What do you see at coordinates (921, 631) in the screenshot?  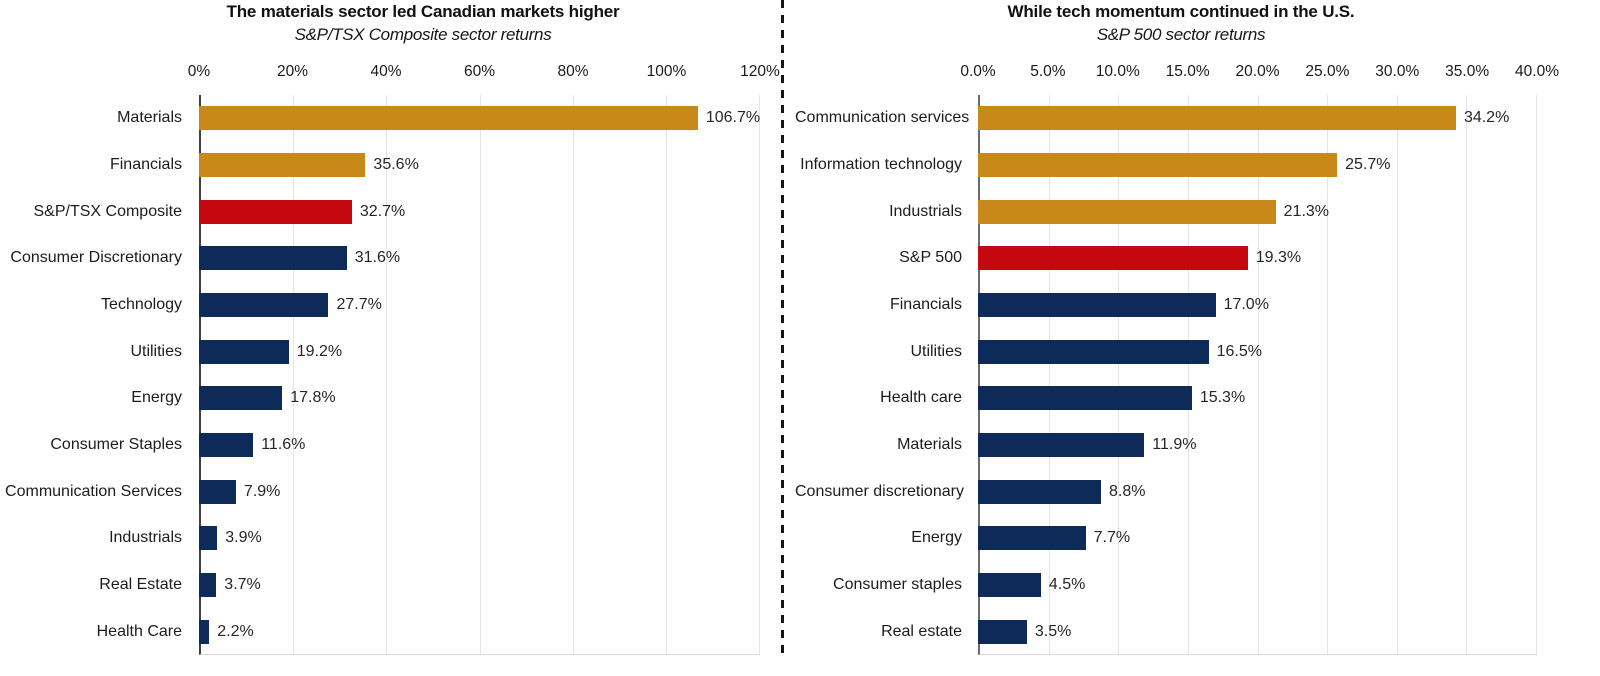 I see `category-label: Real estate` at bounding box center [921, 631].